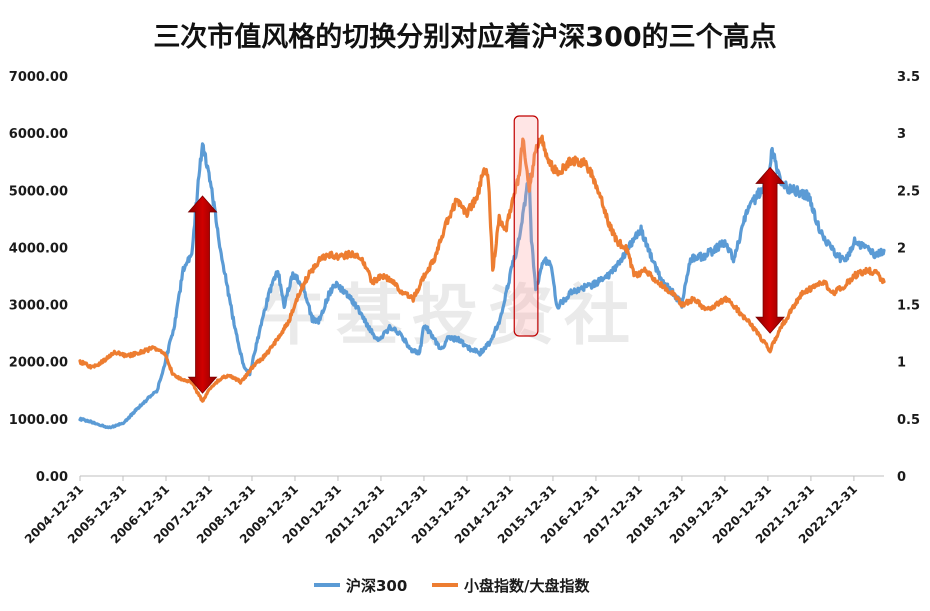 This screenshot has width=930, height=611. Describe the element at coordinates (908, 77) in the screenshot. I see `y-right-tick-label: 3.5` at that location.